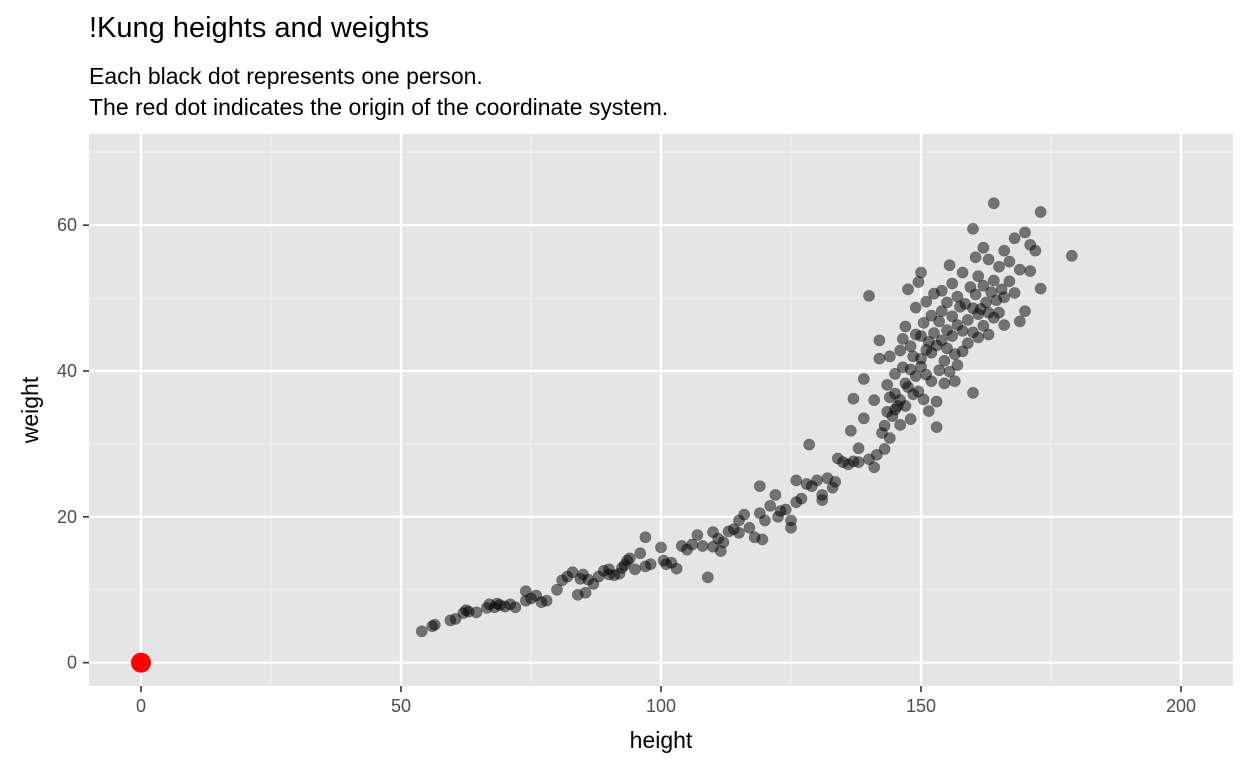 This screenshot has height=768, width=1248. I want to click on chart-subtitle-line-1: Each black dot represents one person., so click(286, 76).